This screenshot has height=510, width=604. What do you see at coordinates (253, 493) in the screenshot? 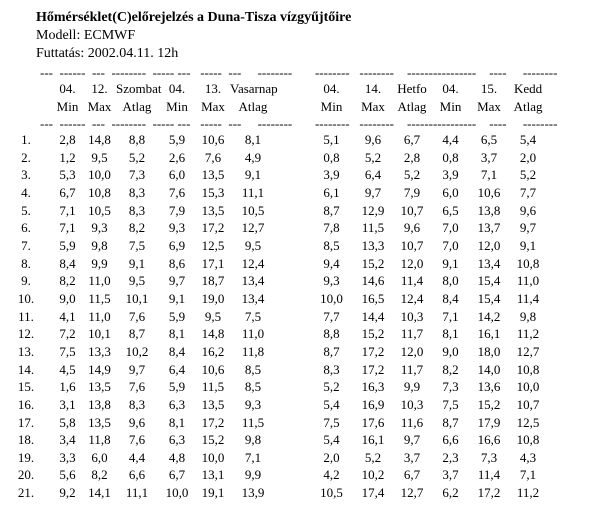
I see `value-cell: 13,9` at bounding box center [253, 493].